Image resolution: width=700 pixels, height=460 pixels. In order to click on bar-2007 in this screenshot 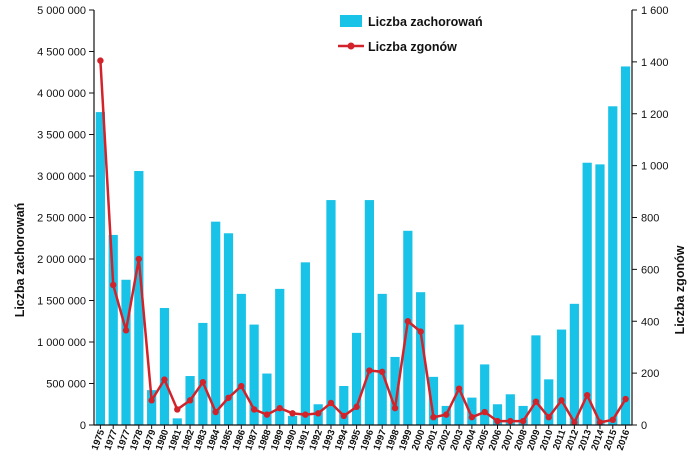, I will do `click(510, 409)`.